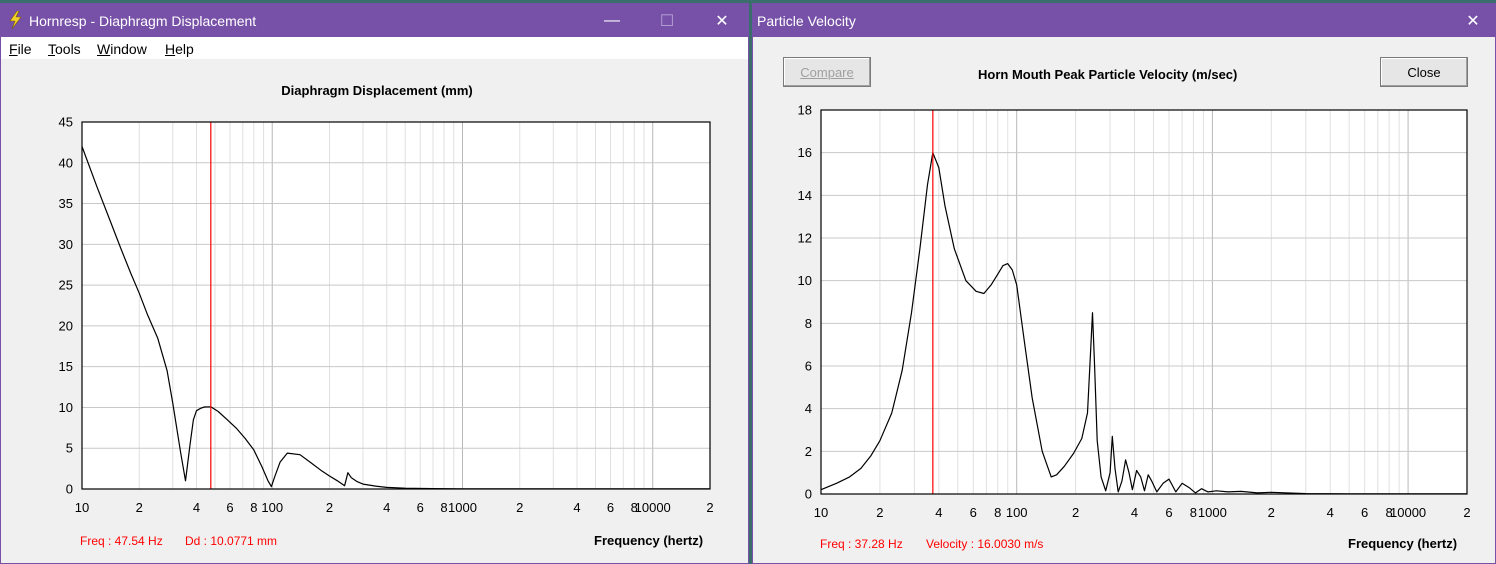  I want to click on menu-file: File, so click(20, 49).